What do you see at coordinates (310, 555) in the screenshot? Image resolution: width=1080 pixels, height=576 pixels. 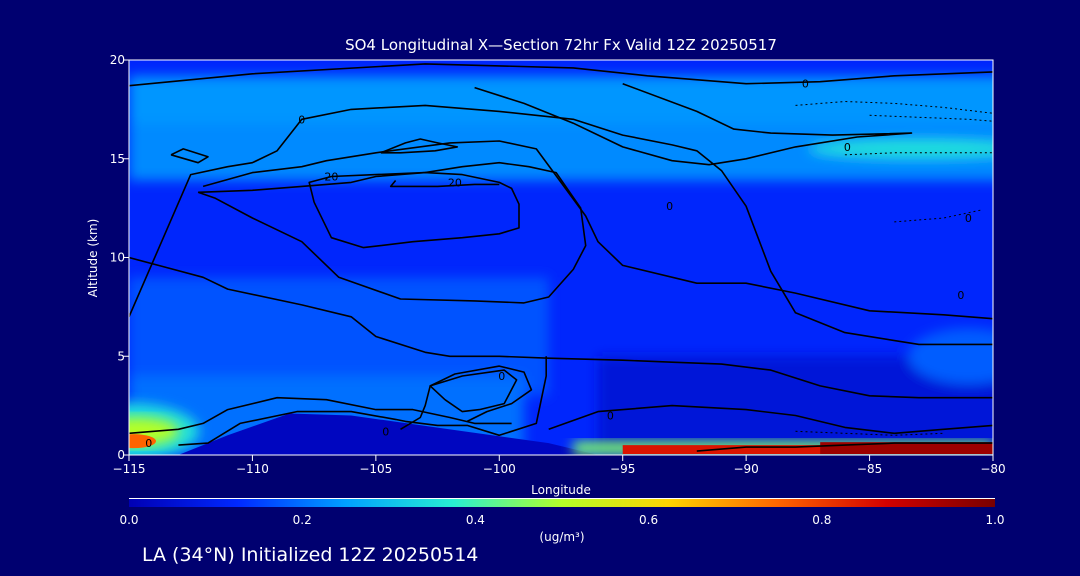 I see `footer-caption: LA (34°N) Initialized 12Z 20250514` at bounding box center [310, 555].